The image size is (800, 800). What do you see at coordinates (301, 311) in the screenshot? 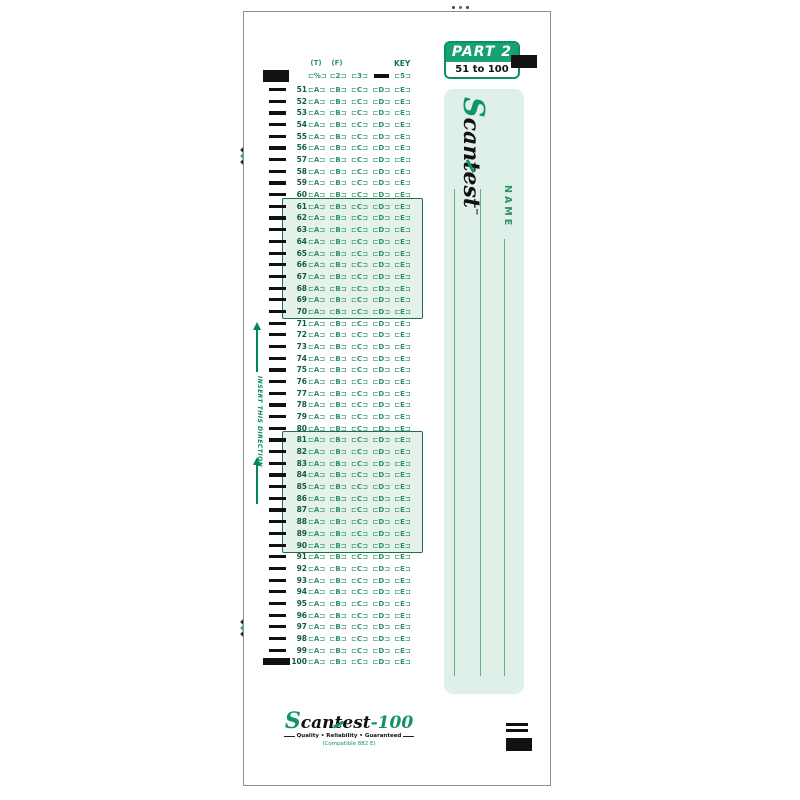
I see `row-number: 70` at bounding box center [301, 311].